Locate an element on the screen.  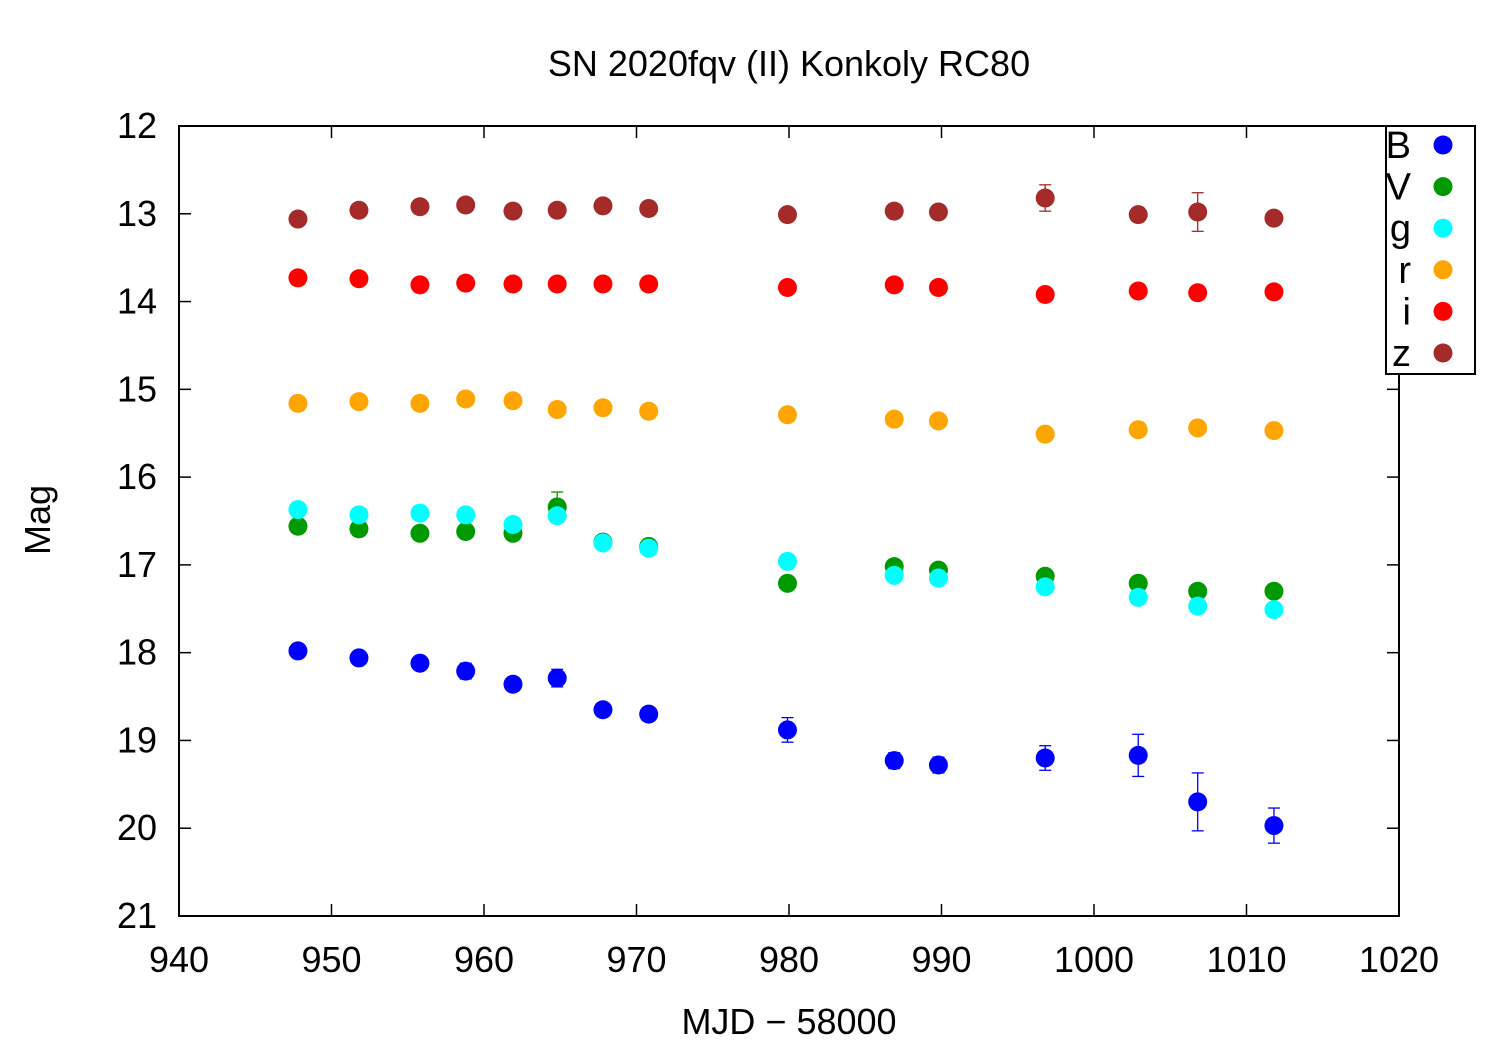
legend-marker-i is located at coordinates (1443, 311).